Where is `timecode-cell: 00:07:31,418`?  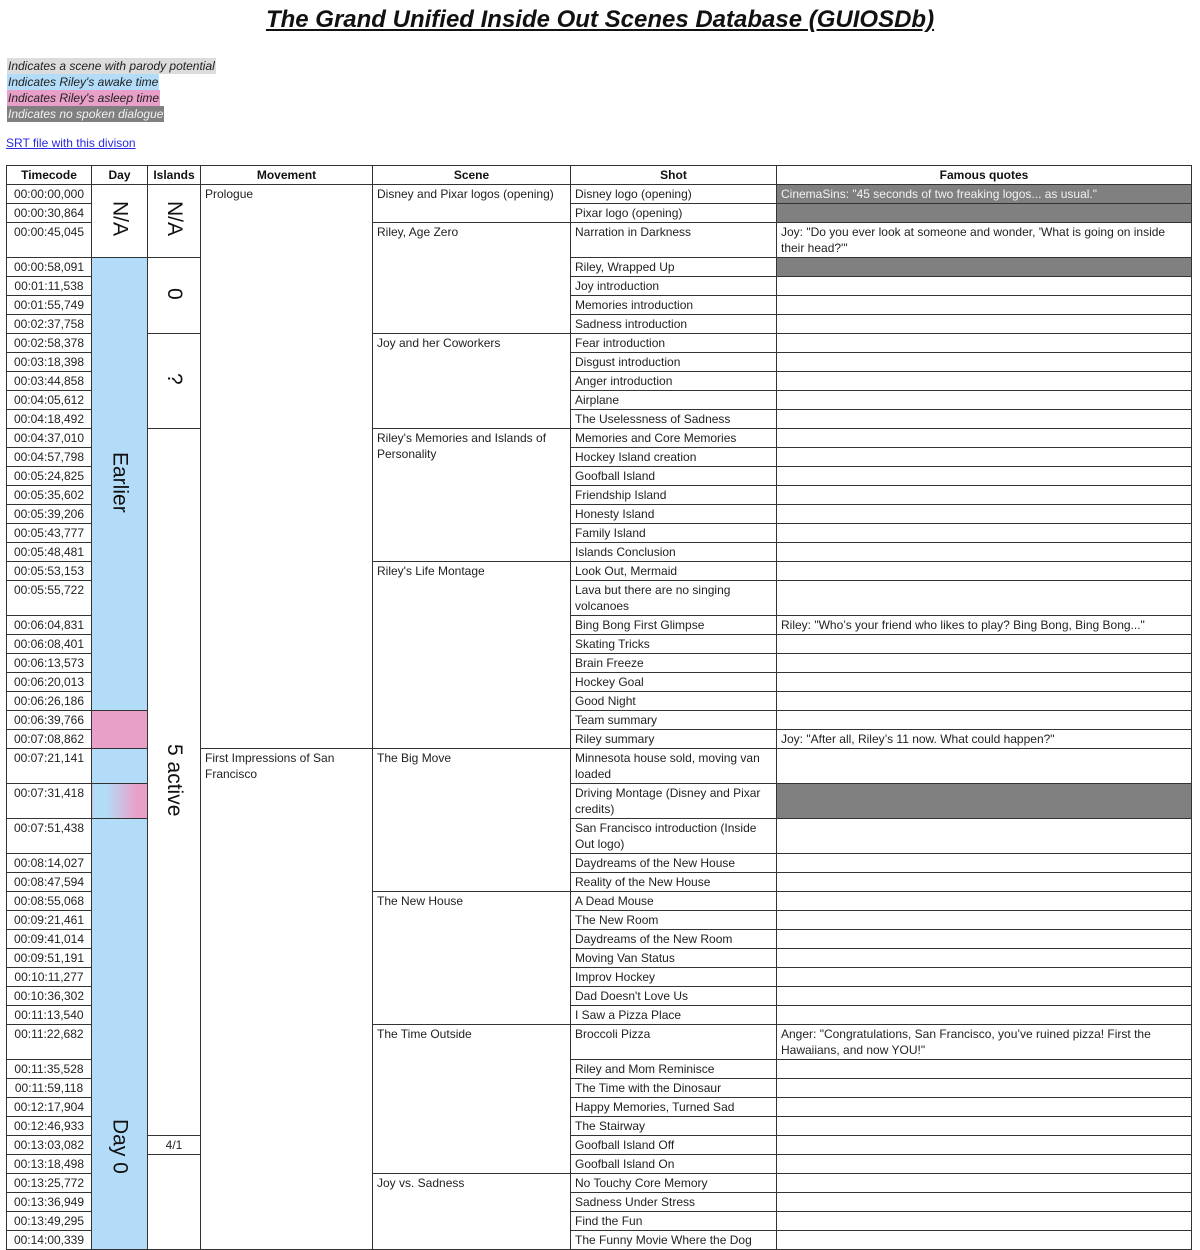 timecode-cell: 00:07:31,418 is located at coordinates (49, 801).